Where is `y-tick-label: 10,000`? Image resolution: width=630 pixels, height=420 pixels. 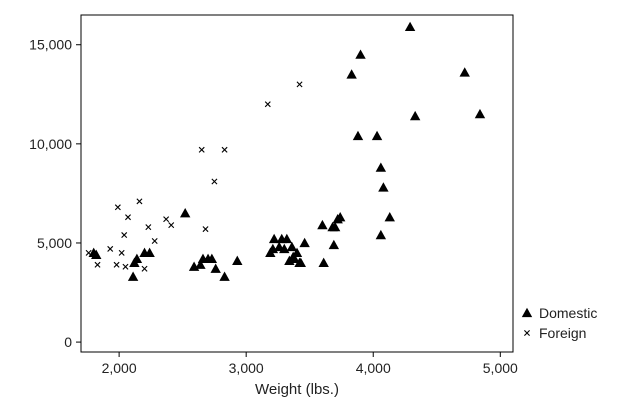
y-tick-label: 10,000 is located at coordinates (50, 144).